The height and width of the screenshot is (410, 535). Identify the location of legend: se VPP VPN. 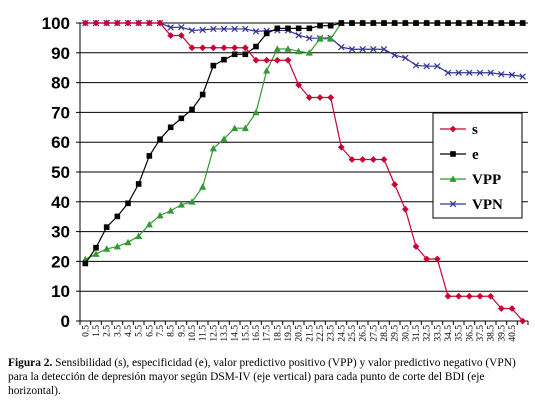
(477, 165).